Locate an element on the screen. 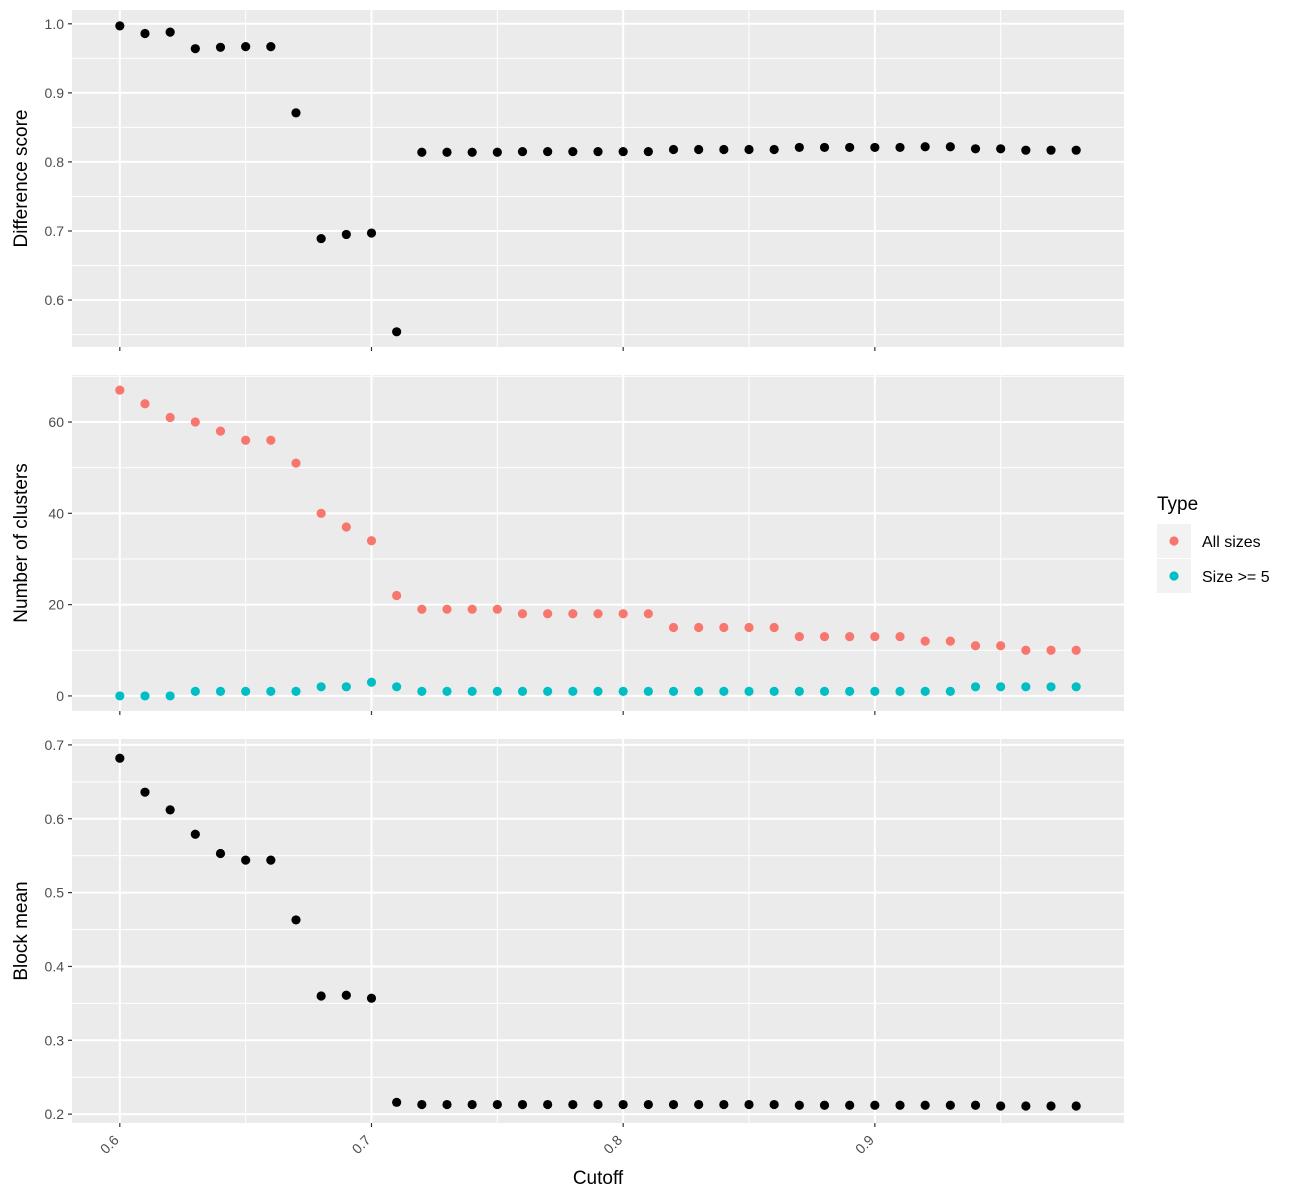 This screenshot has width=1300, height=1200. y-tick-label: 0.7 is located at coordinates (55, 745).